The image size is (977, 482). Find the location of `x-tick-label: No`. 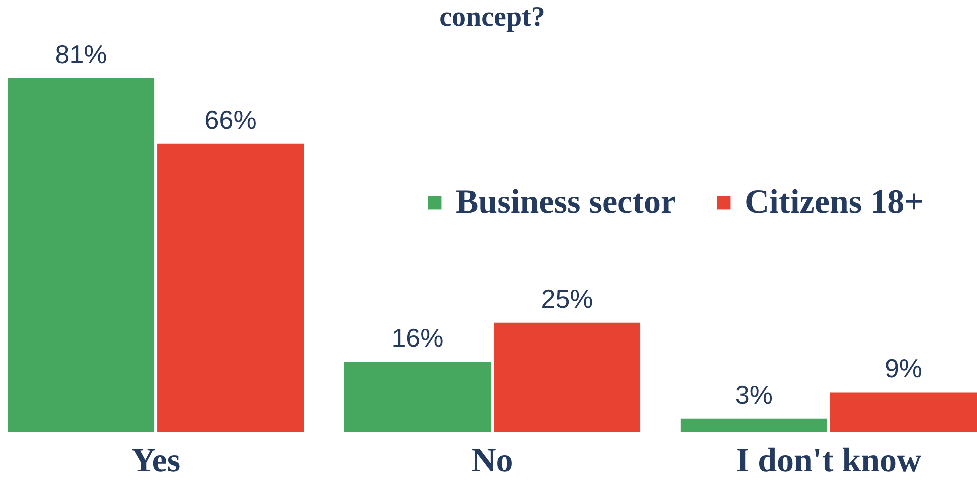

x-tick-label: No is located at coordinates (493, 461).